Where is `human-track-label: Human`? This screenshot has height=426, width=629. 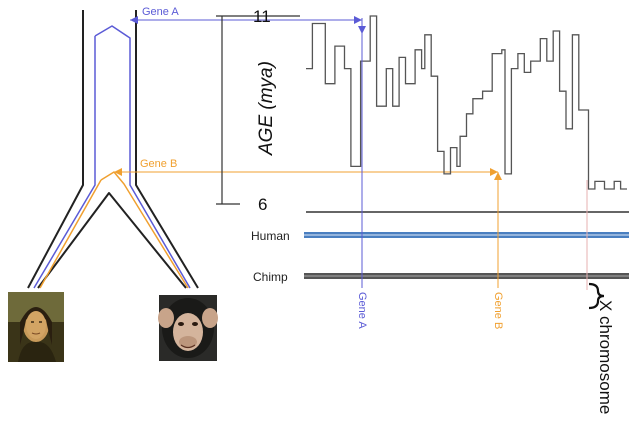 human-track-label: Human is located at coordinates (270, 236).